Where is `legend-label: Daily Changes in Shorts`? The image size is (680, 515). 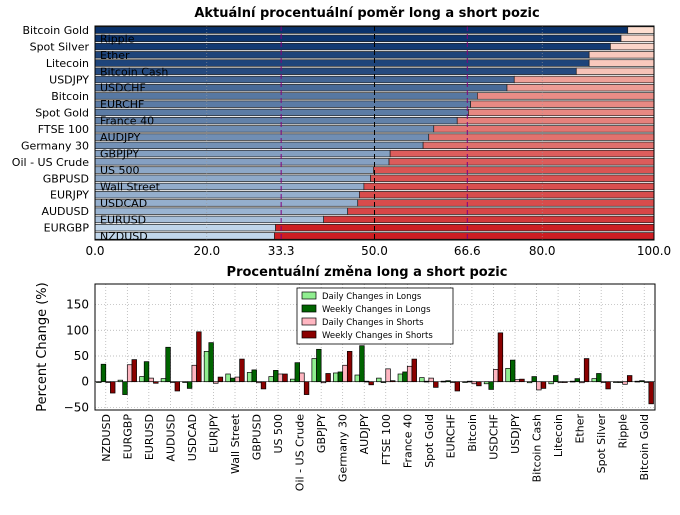 legend-label: Daily Changes in Shorts is located at coordinates (373, 323).